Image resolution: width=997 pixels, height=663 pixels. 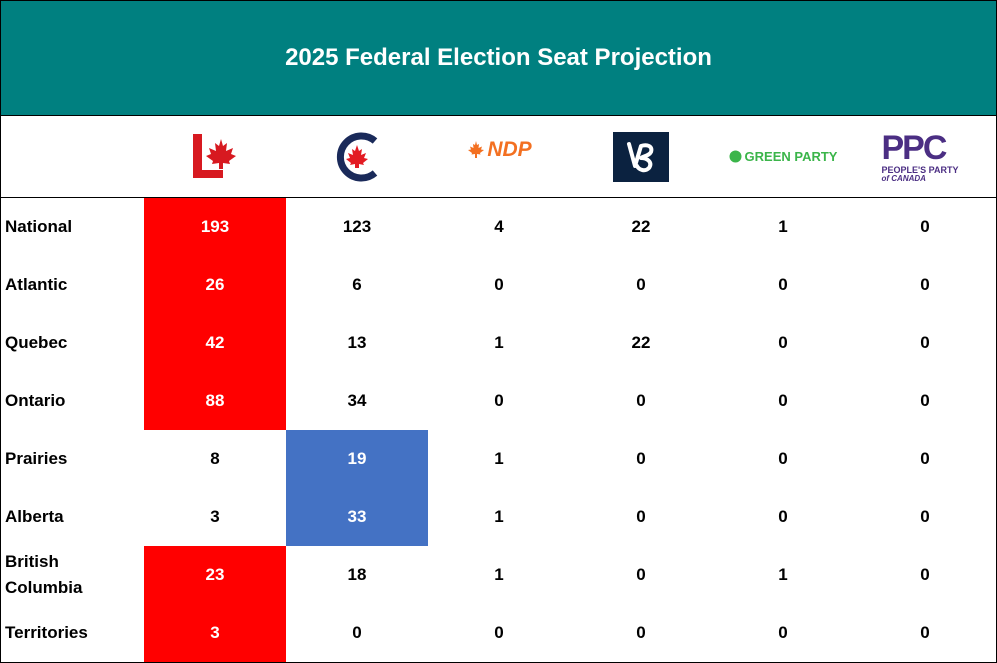 I want to click on ndp-logo-icon, so click(x=476, y=149).